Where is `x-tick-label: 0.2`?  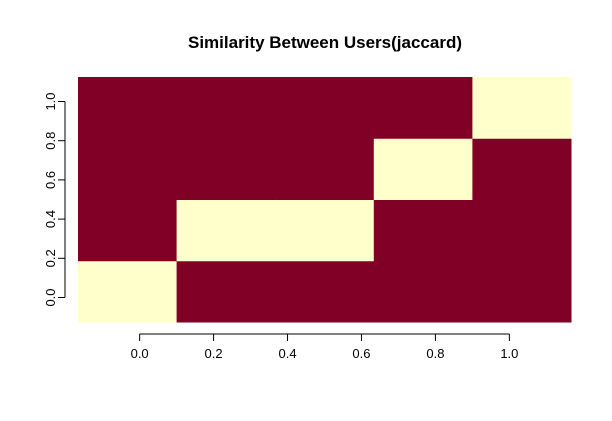 x-tick-label: 0.2 is located at coordinates (214, 353).